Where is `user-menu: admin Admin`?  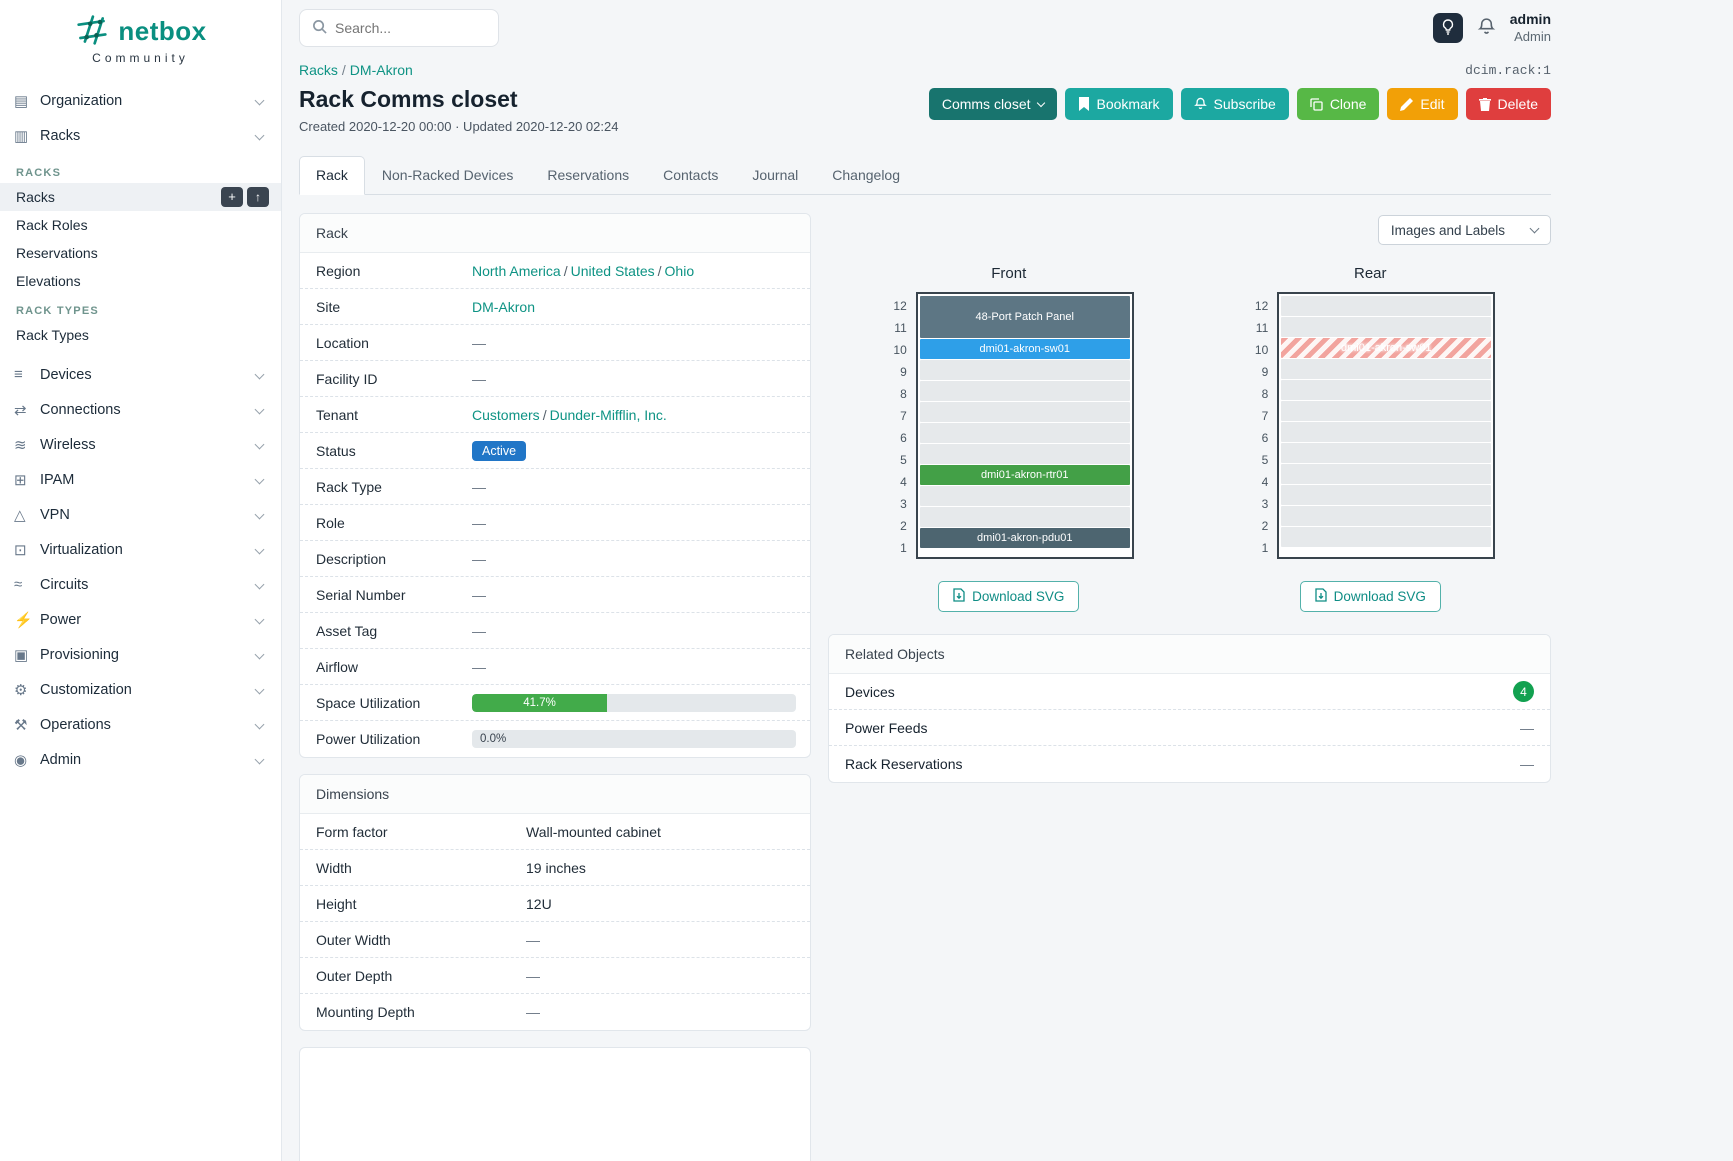 user-menu: admin Admin is located at coordinates (1530, 28).